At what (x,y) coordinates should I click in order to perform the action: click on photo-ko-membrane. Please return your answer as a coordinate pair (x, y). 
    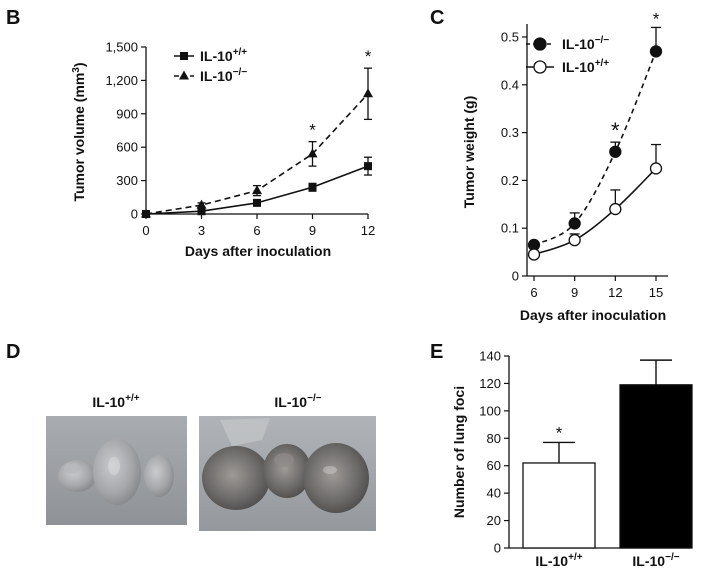
    Looking at the image, I should click on (245, 432).